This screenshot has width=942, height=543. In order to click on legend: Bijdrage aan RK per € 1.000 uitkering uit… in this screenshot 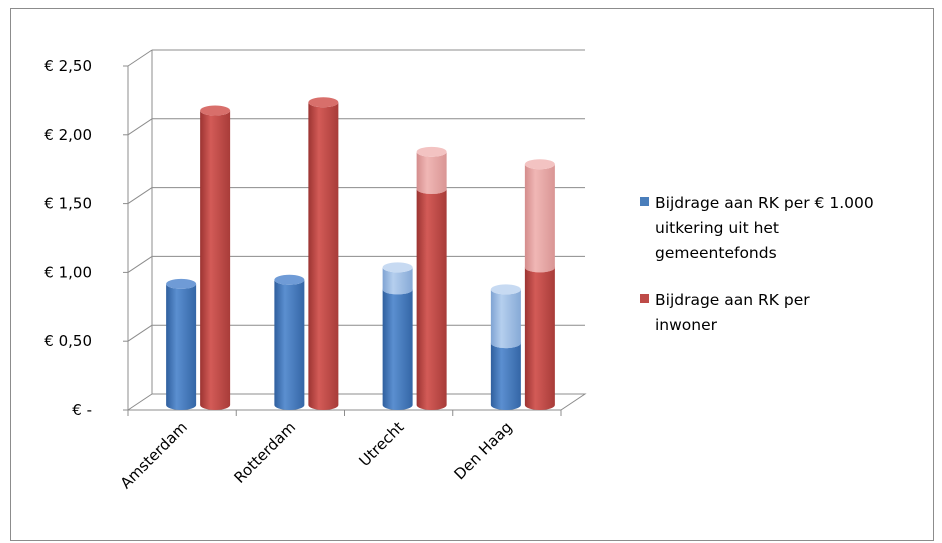, I will do `click(757, 264)`.